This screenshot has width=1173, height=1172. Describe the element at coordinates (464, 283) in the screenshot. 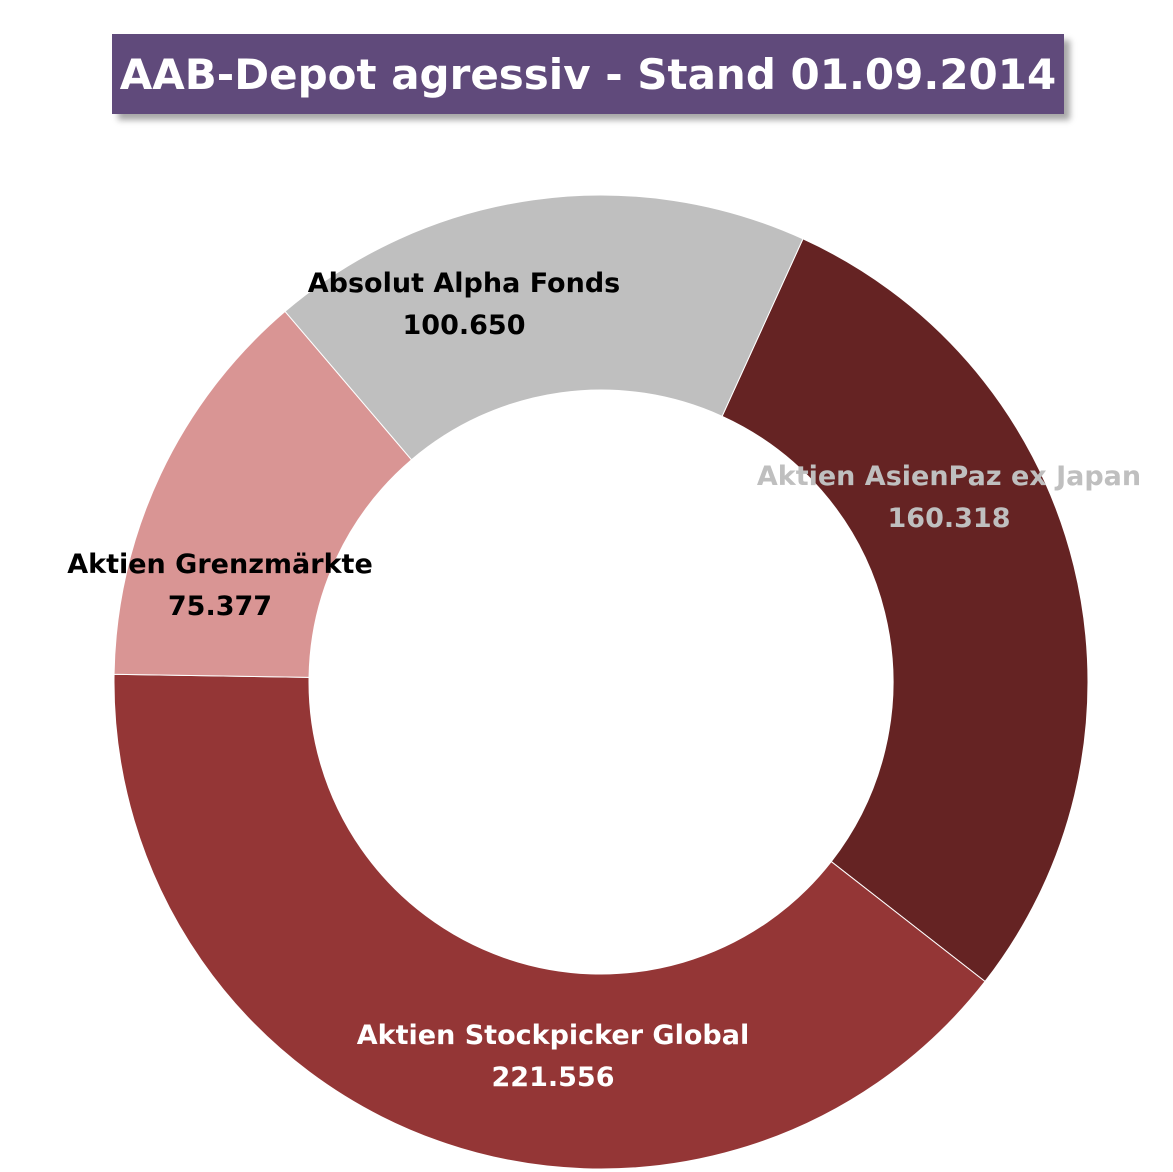

I see `slice-label-4: Absolut Alpha Fonds` at that location.